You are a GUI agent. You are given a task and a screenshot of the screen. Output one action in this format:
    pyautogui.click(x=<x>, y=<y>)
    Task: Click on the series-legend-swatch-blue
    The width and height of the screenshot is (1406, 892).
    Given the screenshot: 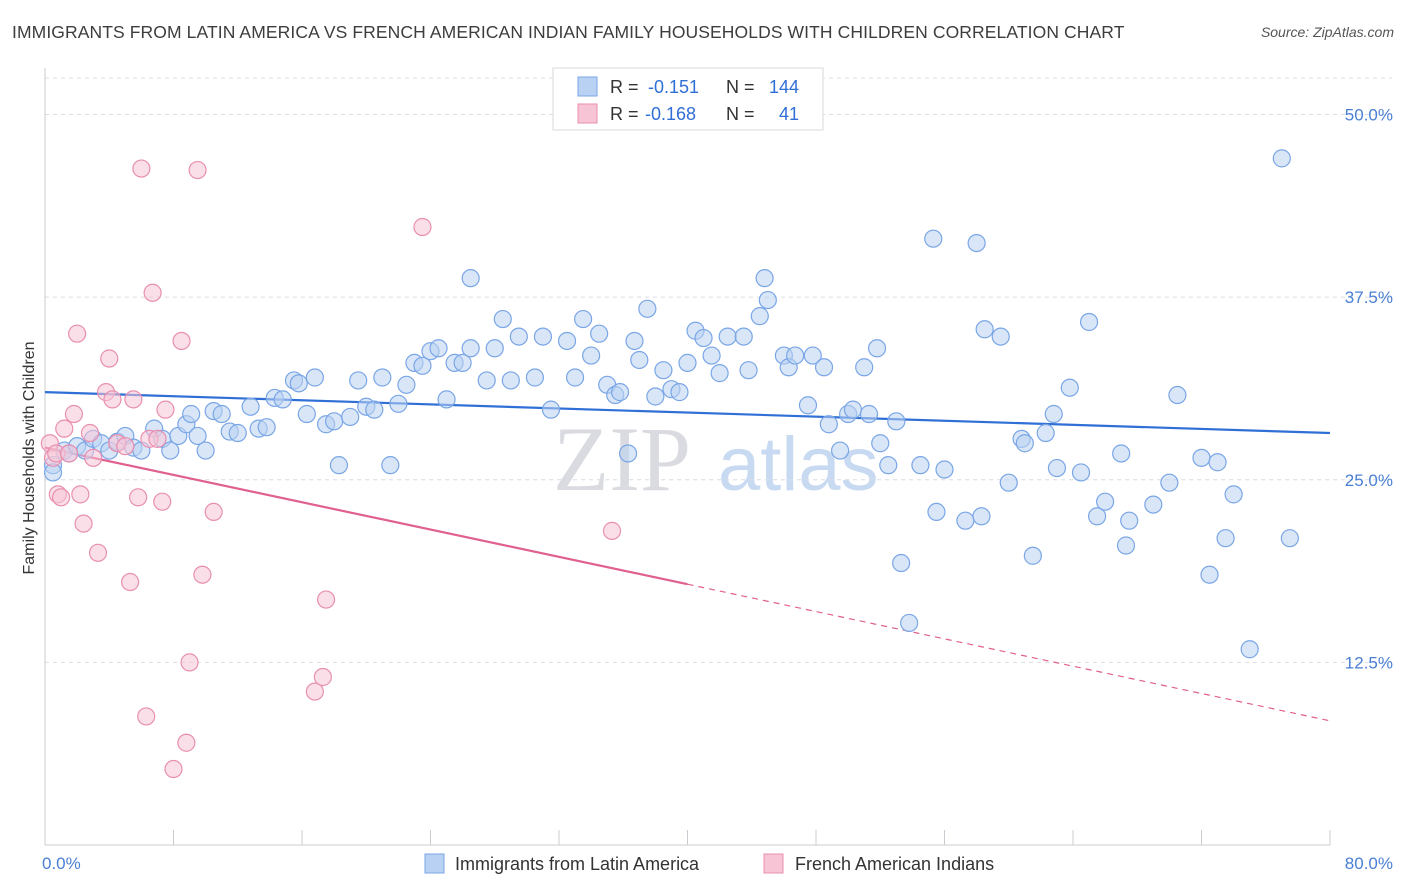 What is the action you would take?
    pyautogui.click(x=434, y=863)
    